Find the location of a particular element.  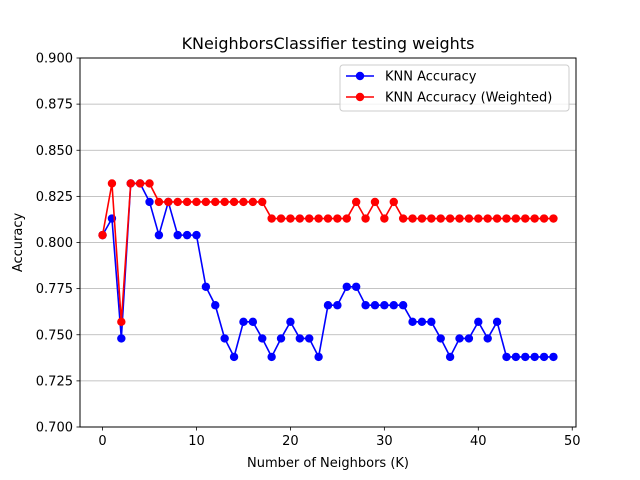

x-tick-label: 50 is located at coordinates (572, 441).